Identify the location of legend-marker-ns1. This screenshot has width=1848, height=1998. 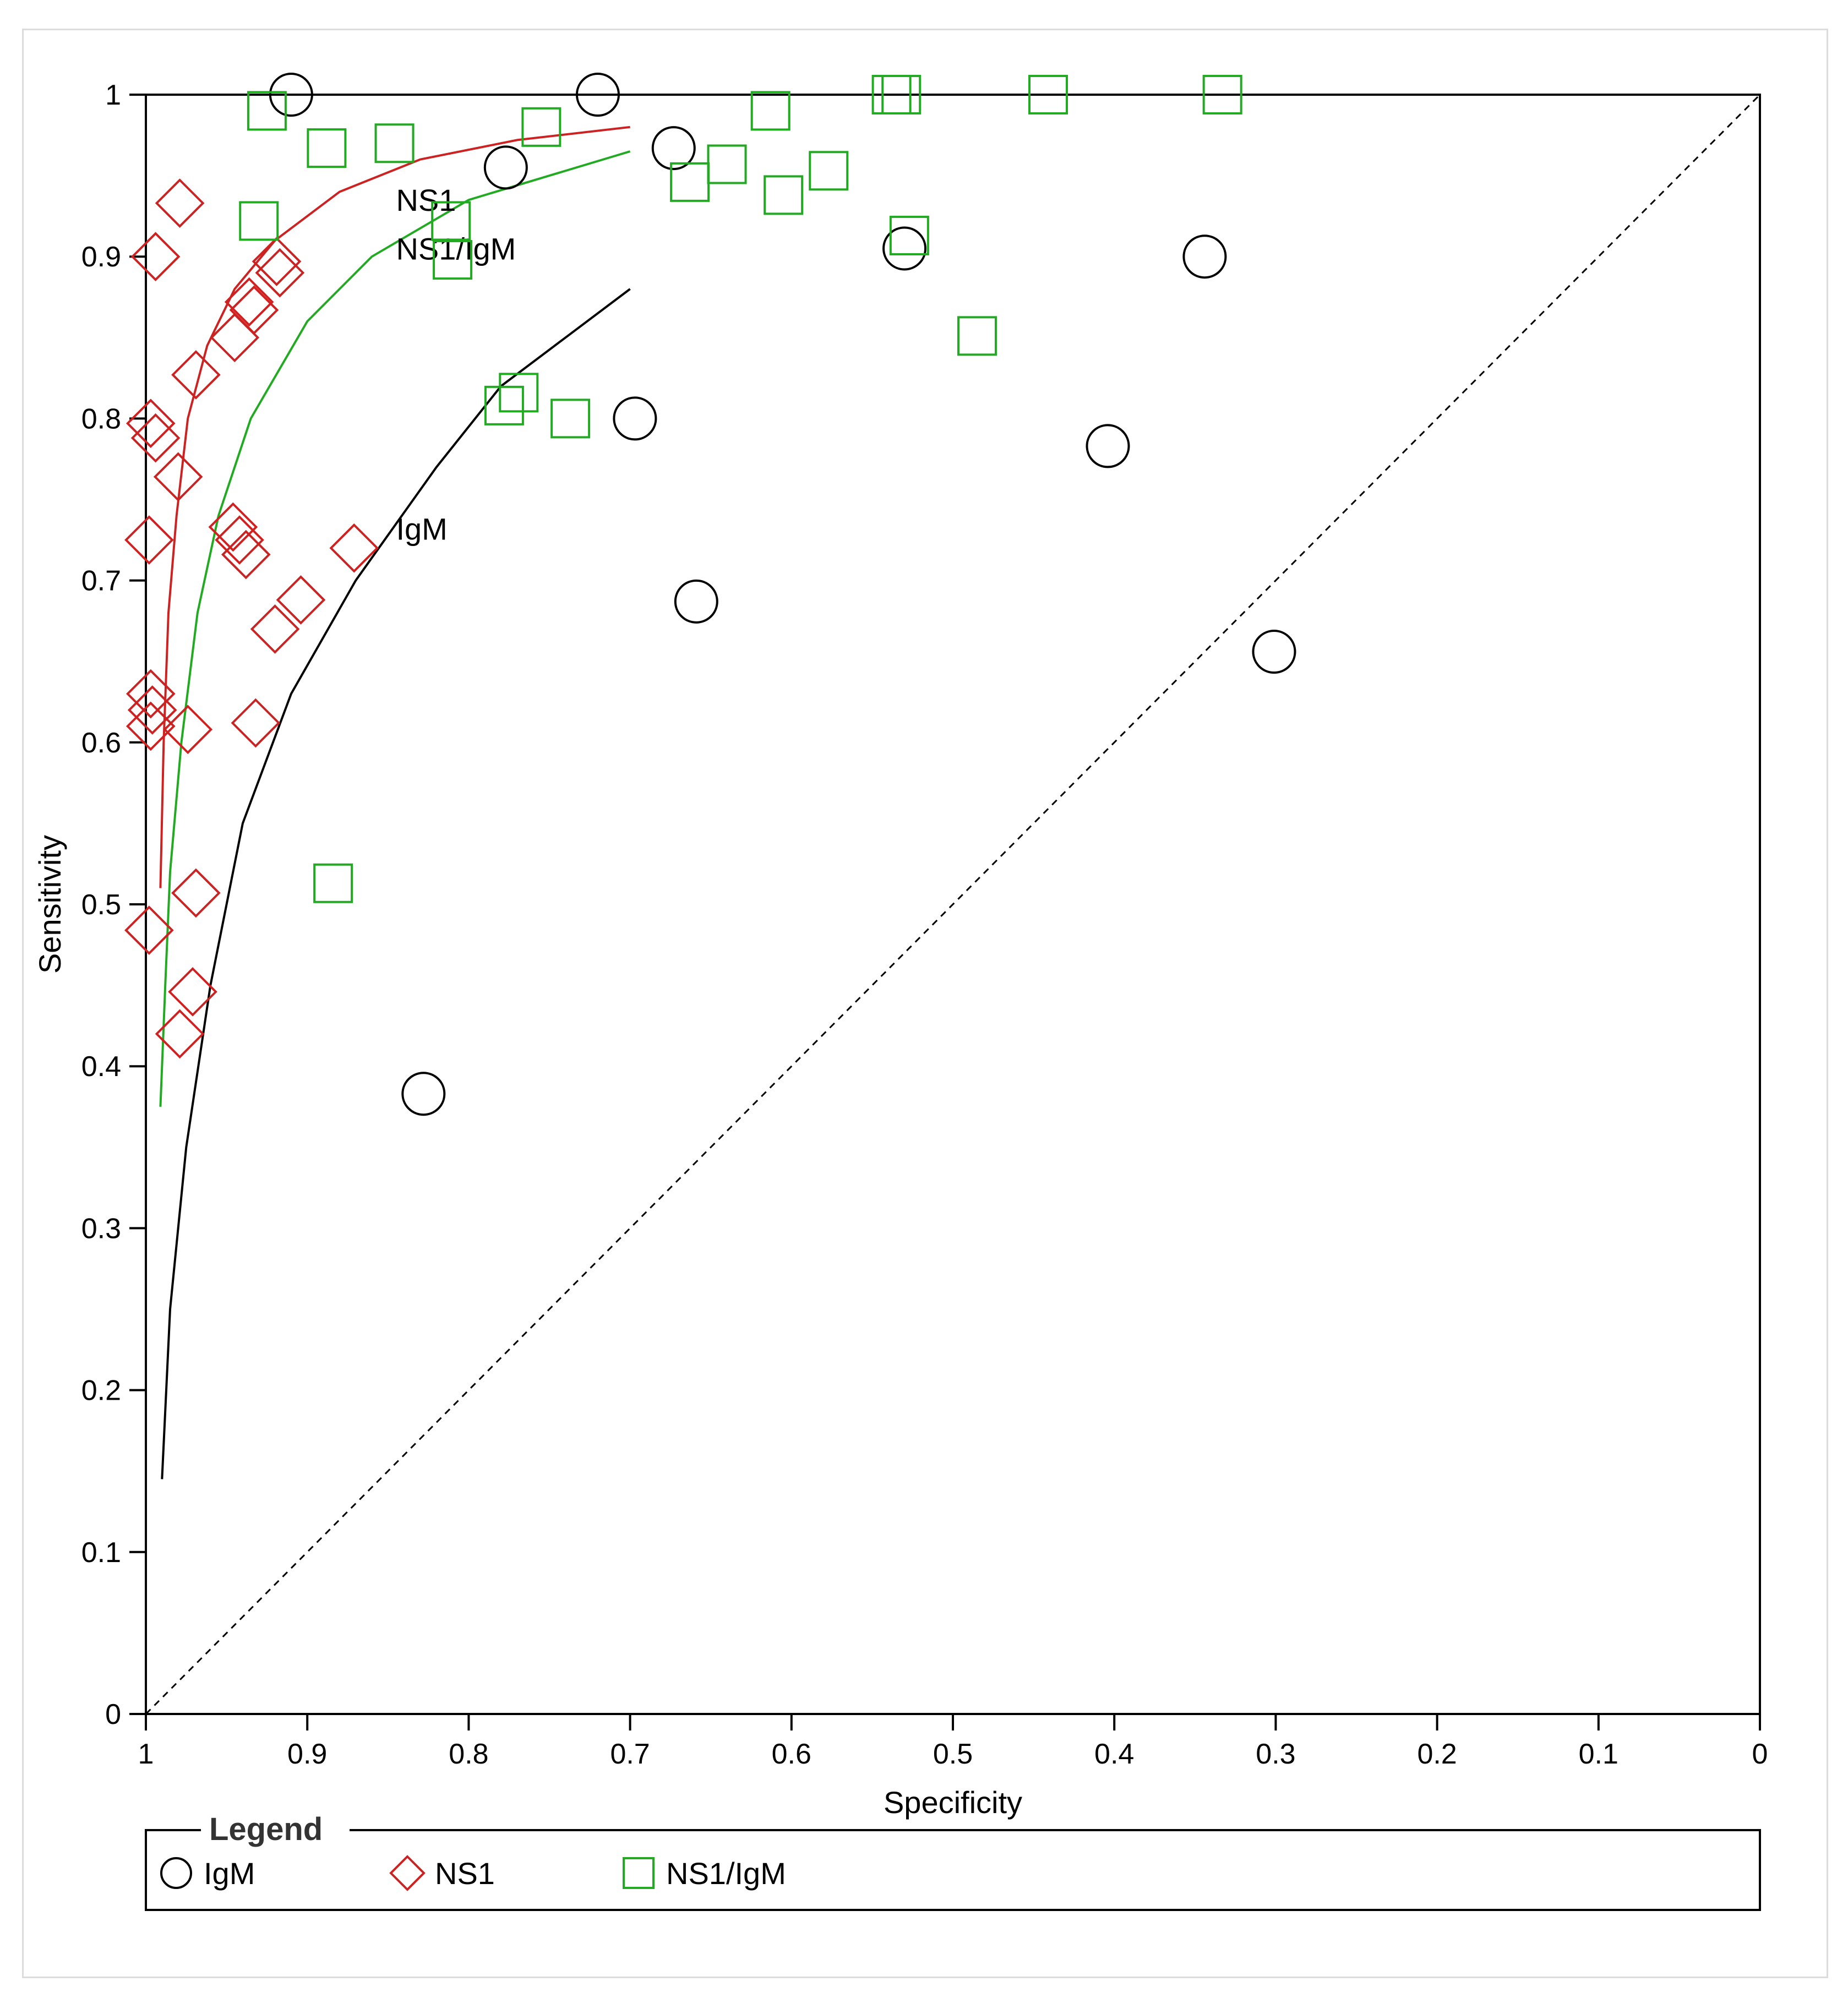
(407, 1873).